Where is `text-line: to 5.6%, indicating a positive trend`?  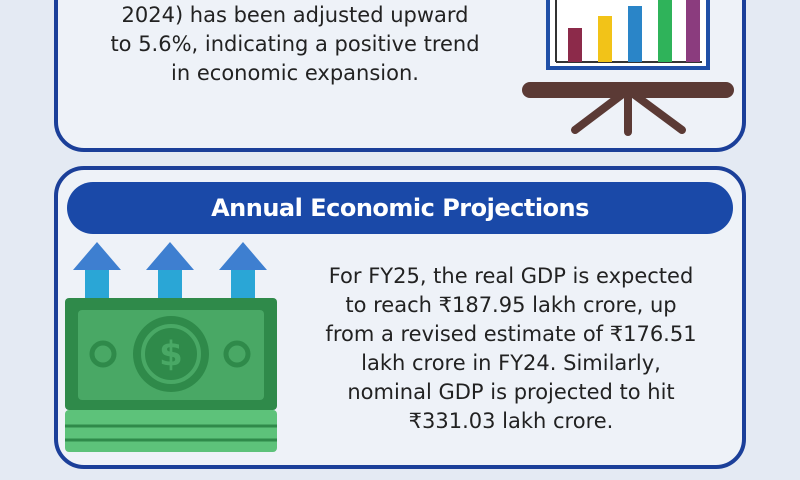 text-line: to 5.6%, indicating a positive trend is located at coordinates (294, 44).